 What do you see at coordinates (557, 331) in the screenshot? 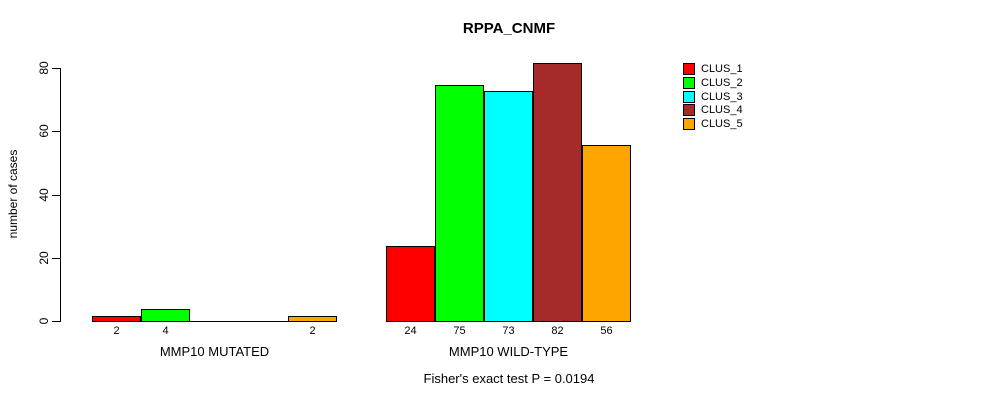
I see `bar-value-label: 82` at bounding box center [557, 331].